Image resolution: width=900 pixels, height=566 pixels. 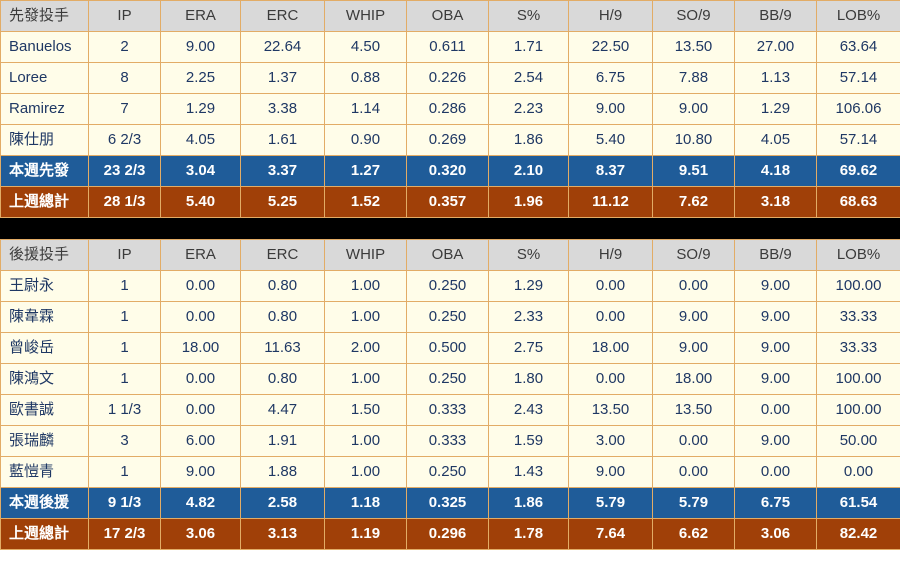 What do you see at coordinates (44, 348) in the screenshot?
I see `row-label: 曾峻岳` at bounding box center [44, 348].